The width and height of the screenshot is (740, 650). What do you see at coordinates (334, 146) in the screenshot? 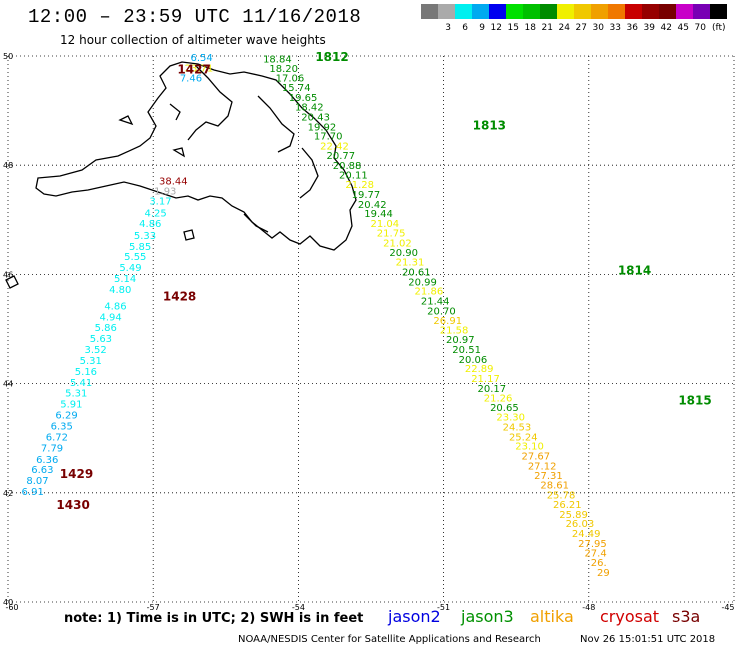
I see `wave-height-label: 22.42` at bounding box center [334, 146].